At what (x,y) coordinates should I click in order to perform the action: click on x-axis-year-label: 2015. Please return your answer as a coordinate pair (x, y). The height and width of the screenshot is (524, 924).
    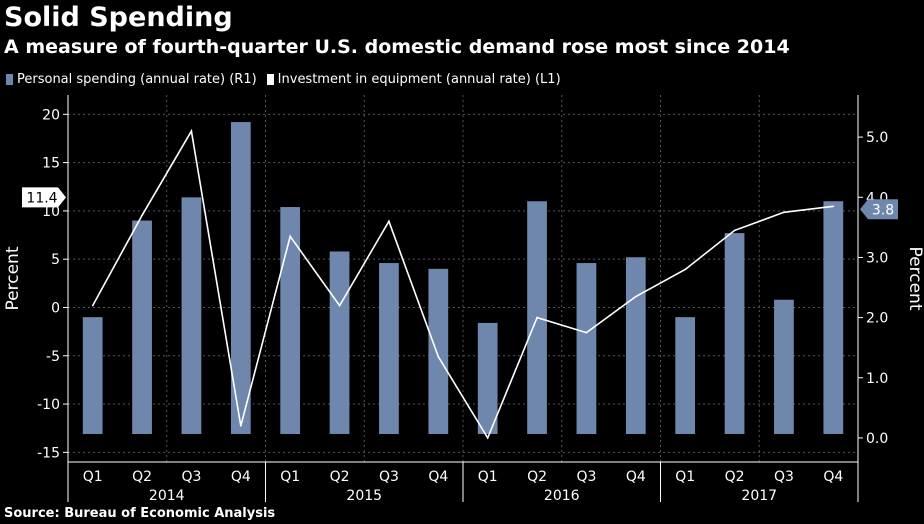
    Looking at the image, I should click on (364, 496).